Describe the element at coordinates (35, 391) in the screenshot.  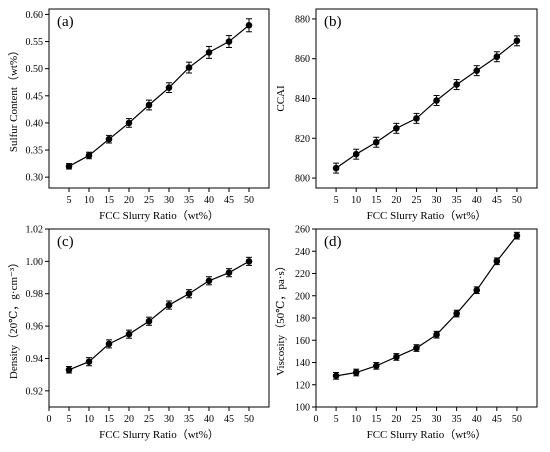
I see `y-tick-label: 0.92` at that location.